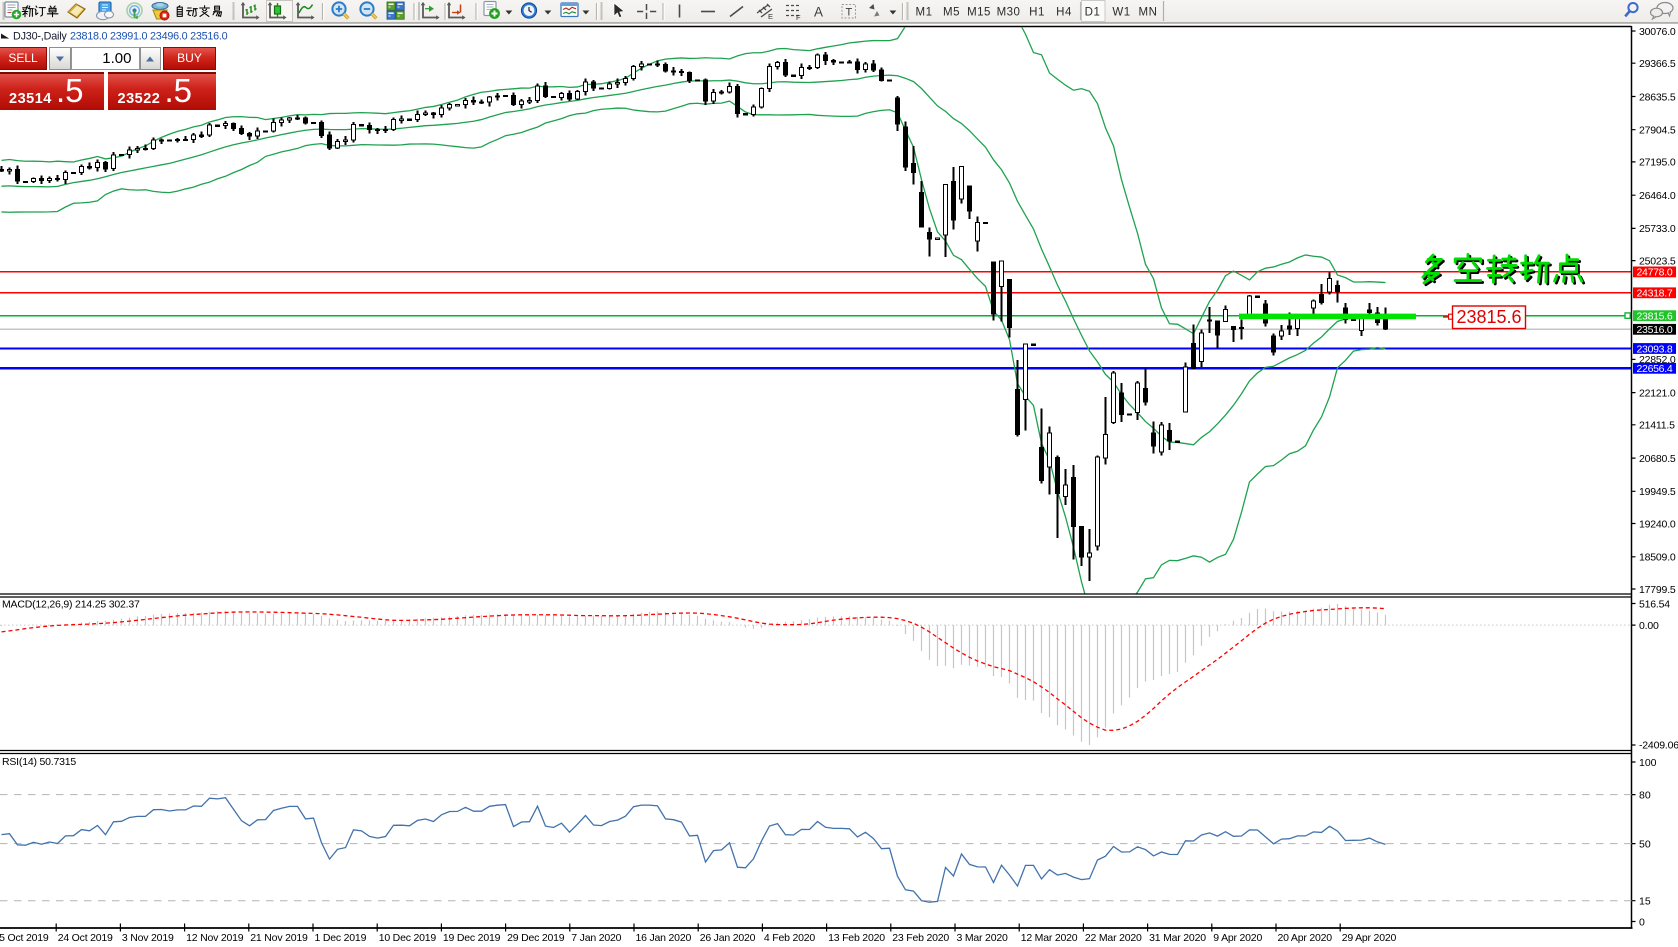  What do you see at coordinates (596, 938) in the screenshot?
I see `svg-text: 7 Jan 2020` at bounding box center [596, 938].